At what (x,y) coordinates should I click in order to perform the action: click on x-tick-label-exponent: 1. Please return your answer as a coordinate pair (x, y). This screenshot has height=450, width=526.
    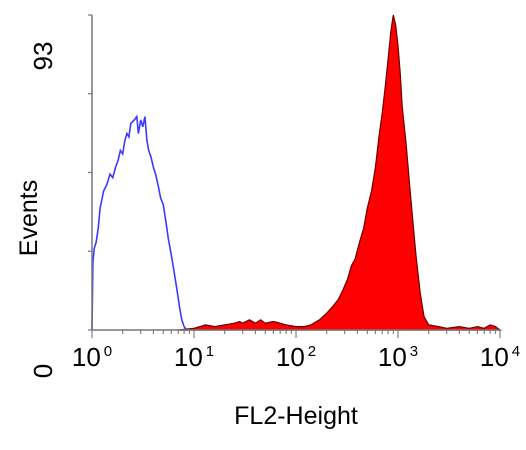
    Looking at the image, I should click on (210, 351).